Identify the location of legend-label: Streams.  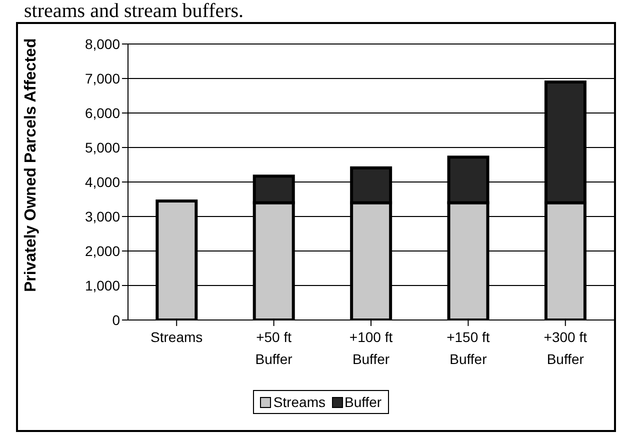
(299, 402).